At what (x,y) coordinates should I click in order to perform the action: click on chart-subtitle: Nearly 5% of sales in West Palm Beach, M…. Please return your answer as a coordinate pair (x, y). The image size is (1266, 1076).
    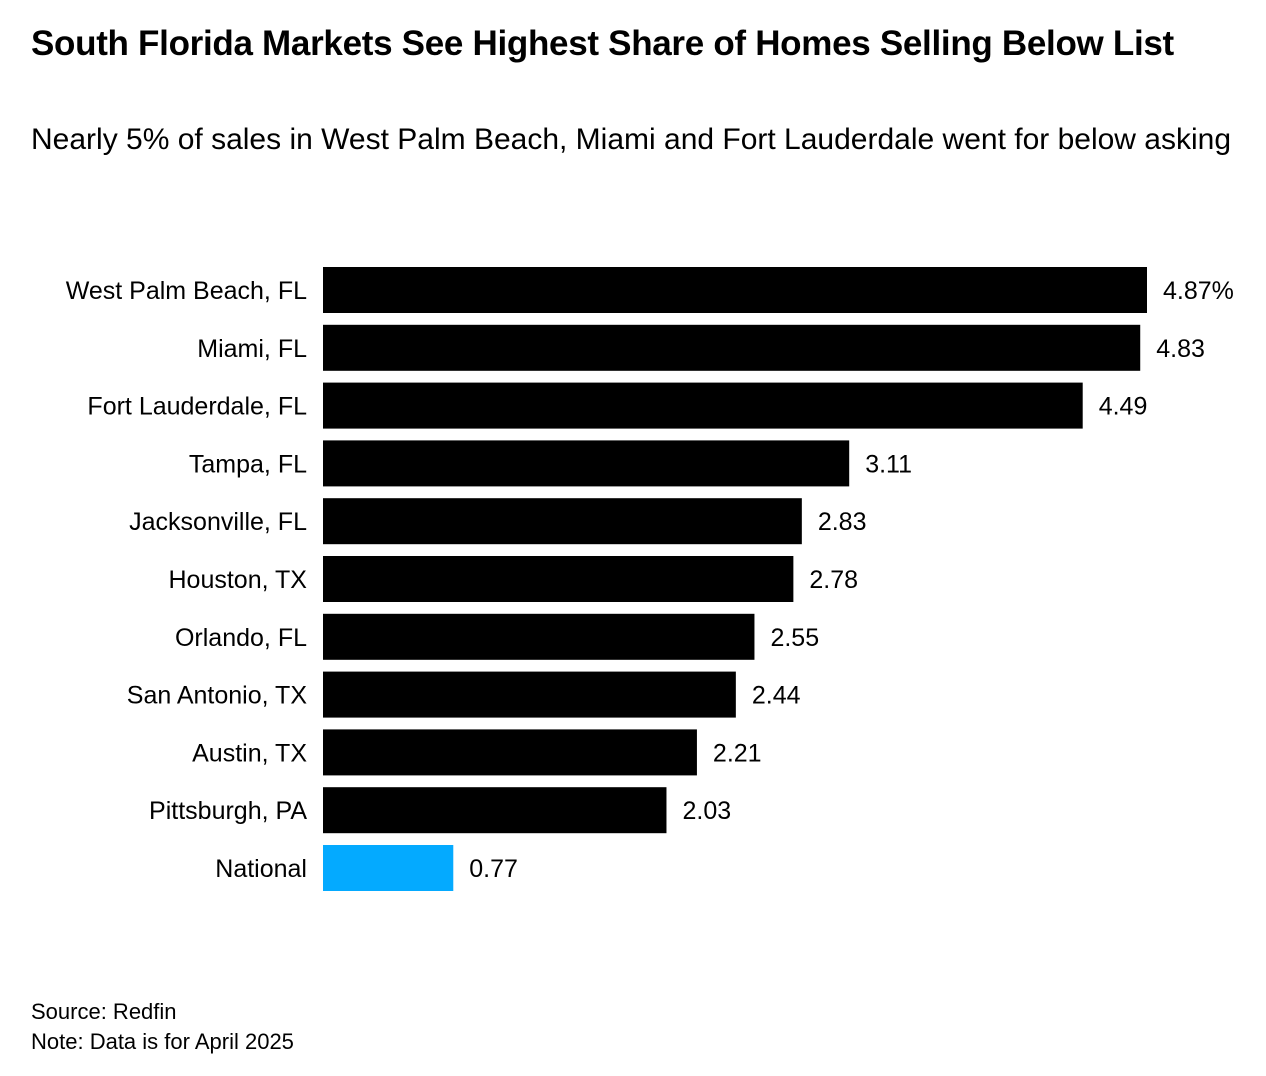
    Looking at the image, I should click on (631, 139).